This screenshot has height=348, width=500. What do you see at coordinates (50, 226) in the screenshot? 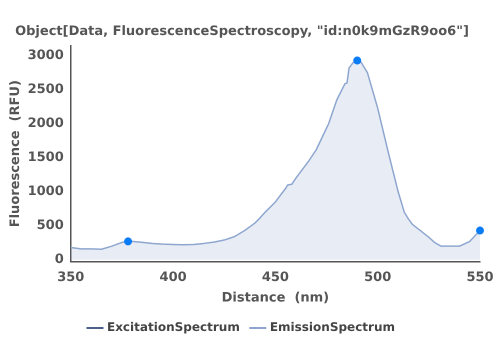
I see `y-tick-label: 500` at bounding box center [50, 226].